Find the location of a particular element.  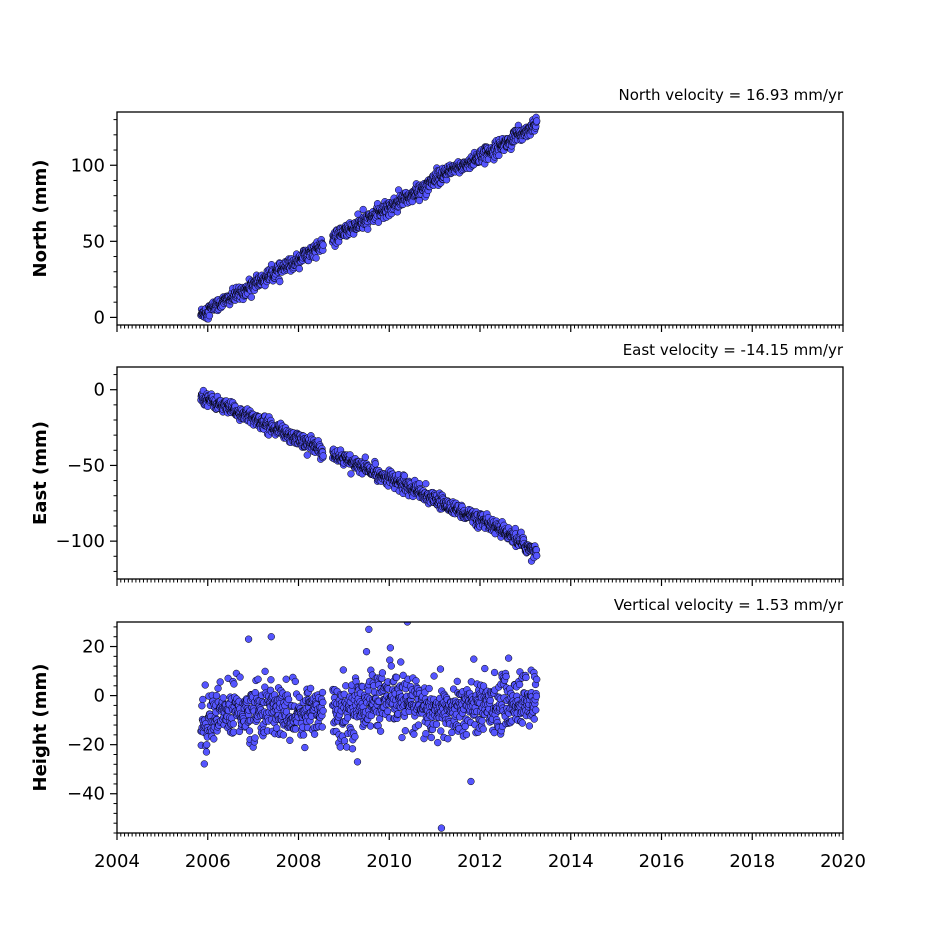

y-axis-label-east: East (mm) is located at coordinates (40, 473).